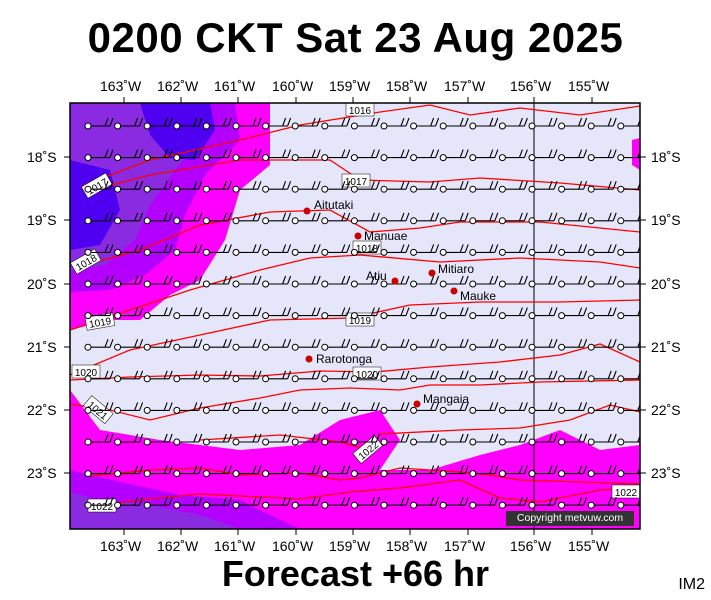  Describe the element at coordinates (355, 37) in the screenshot. I see `page-title: 0200 CKT Sat 23 Aug 2025` at that location.